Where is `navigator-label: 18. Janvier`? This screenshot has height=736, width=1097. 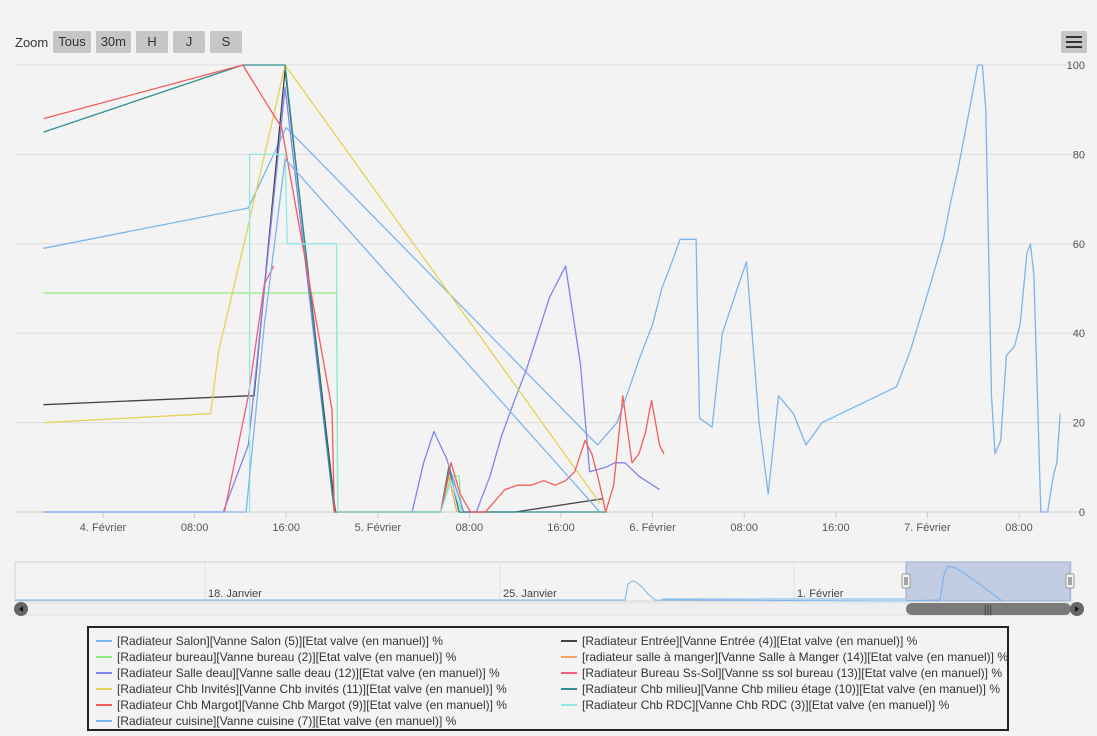
navigator-label: 18. Janvier is located at coordinates (235, 594).